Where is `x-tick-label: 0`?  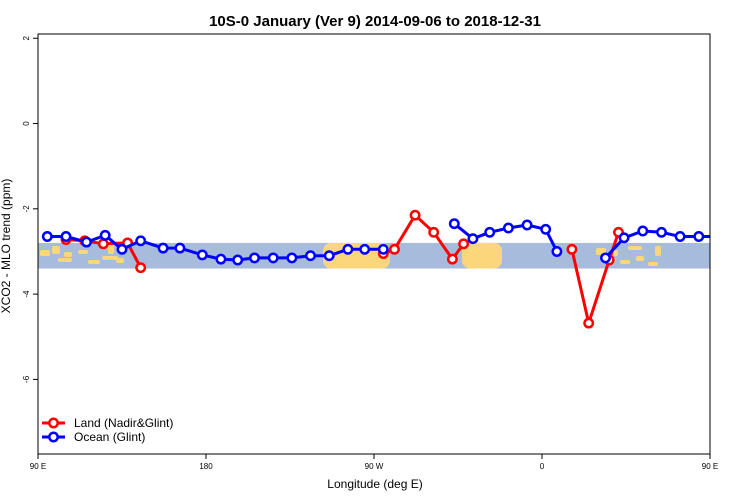
x-tick-label: 0 is located at coordinates (542, 466).